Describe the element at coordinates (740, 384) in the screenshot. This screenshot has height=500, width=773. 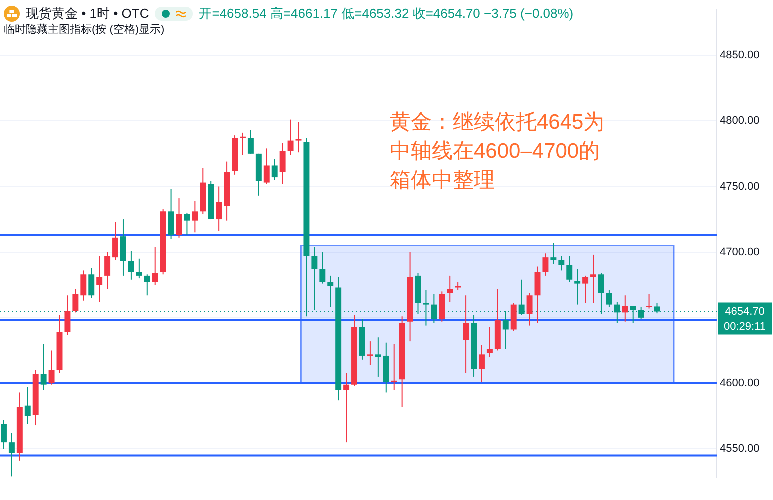
I see `y-tick-label: 4600.00` at that location.